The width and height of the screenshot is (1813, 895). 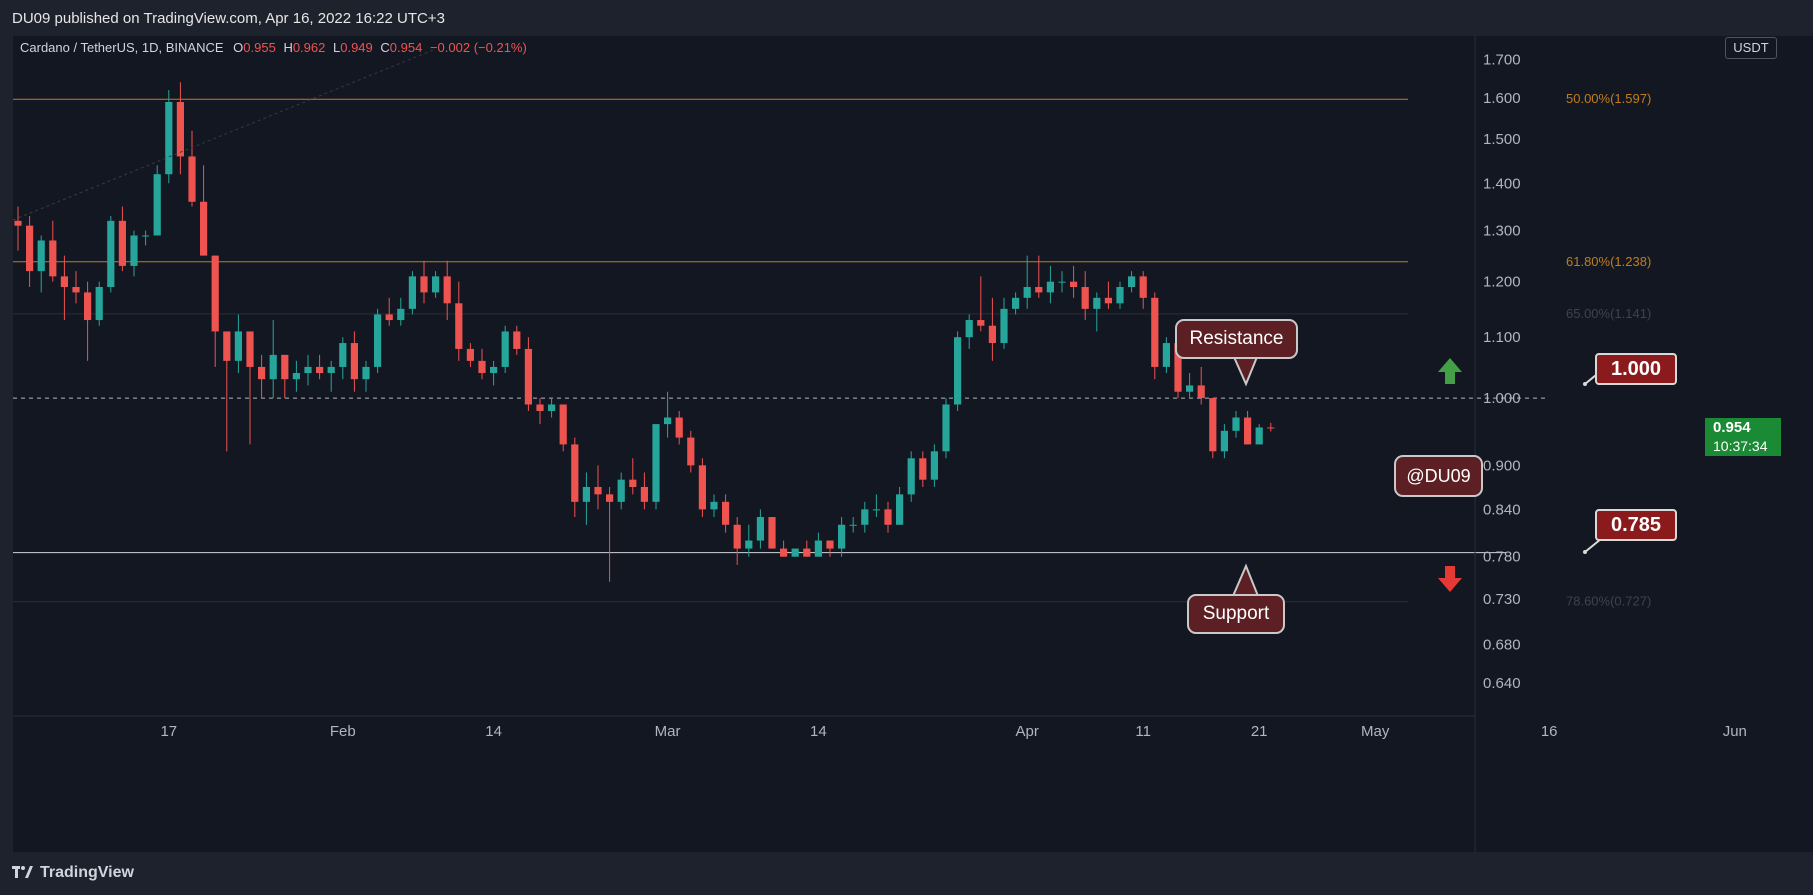 I want to click on y-tick-5: 1.200, so click(x=1502, y=282).